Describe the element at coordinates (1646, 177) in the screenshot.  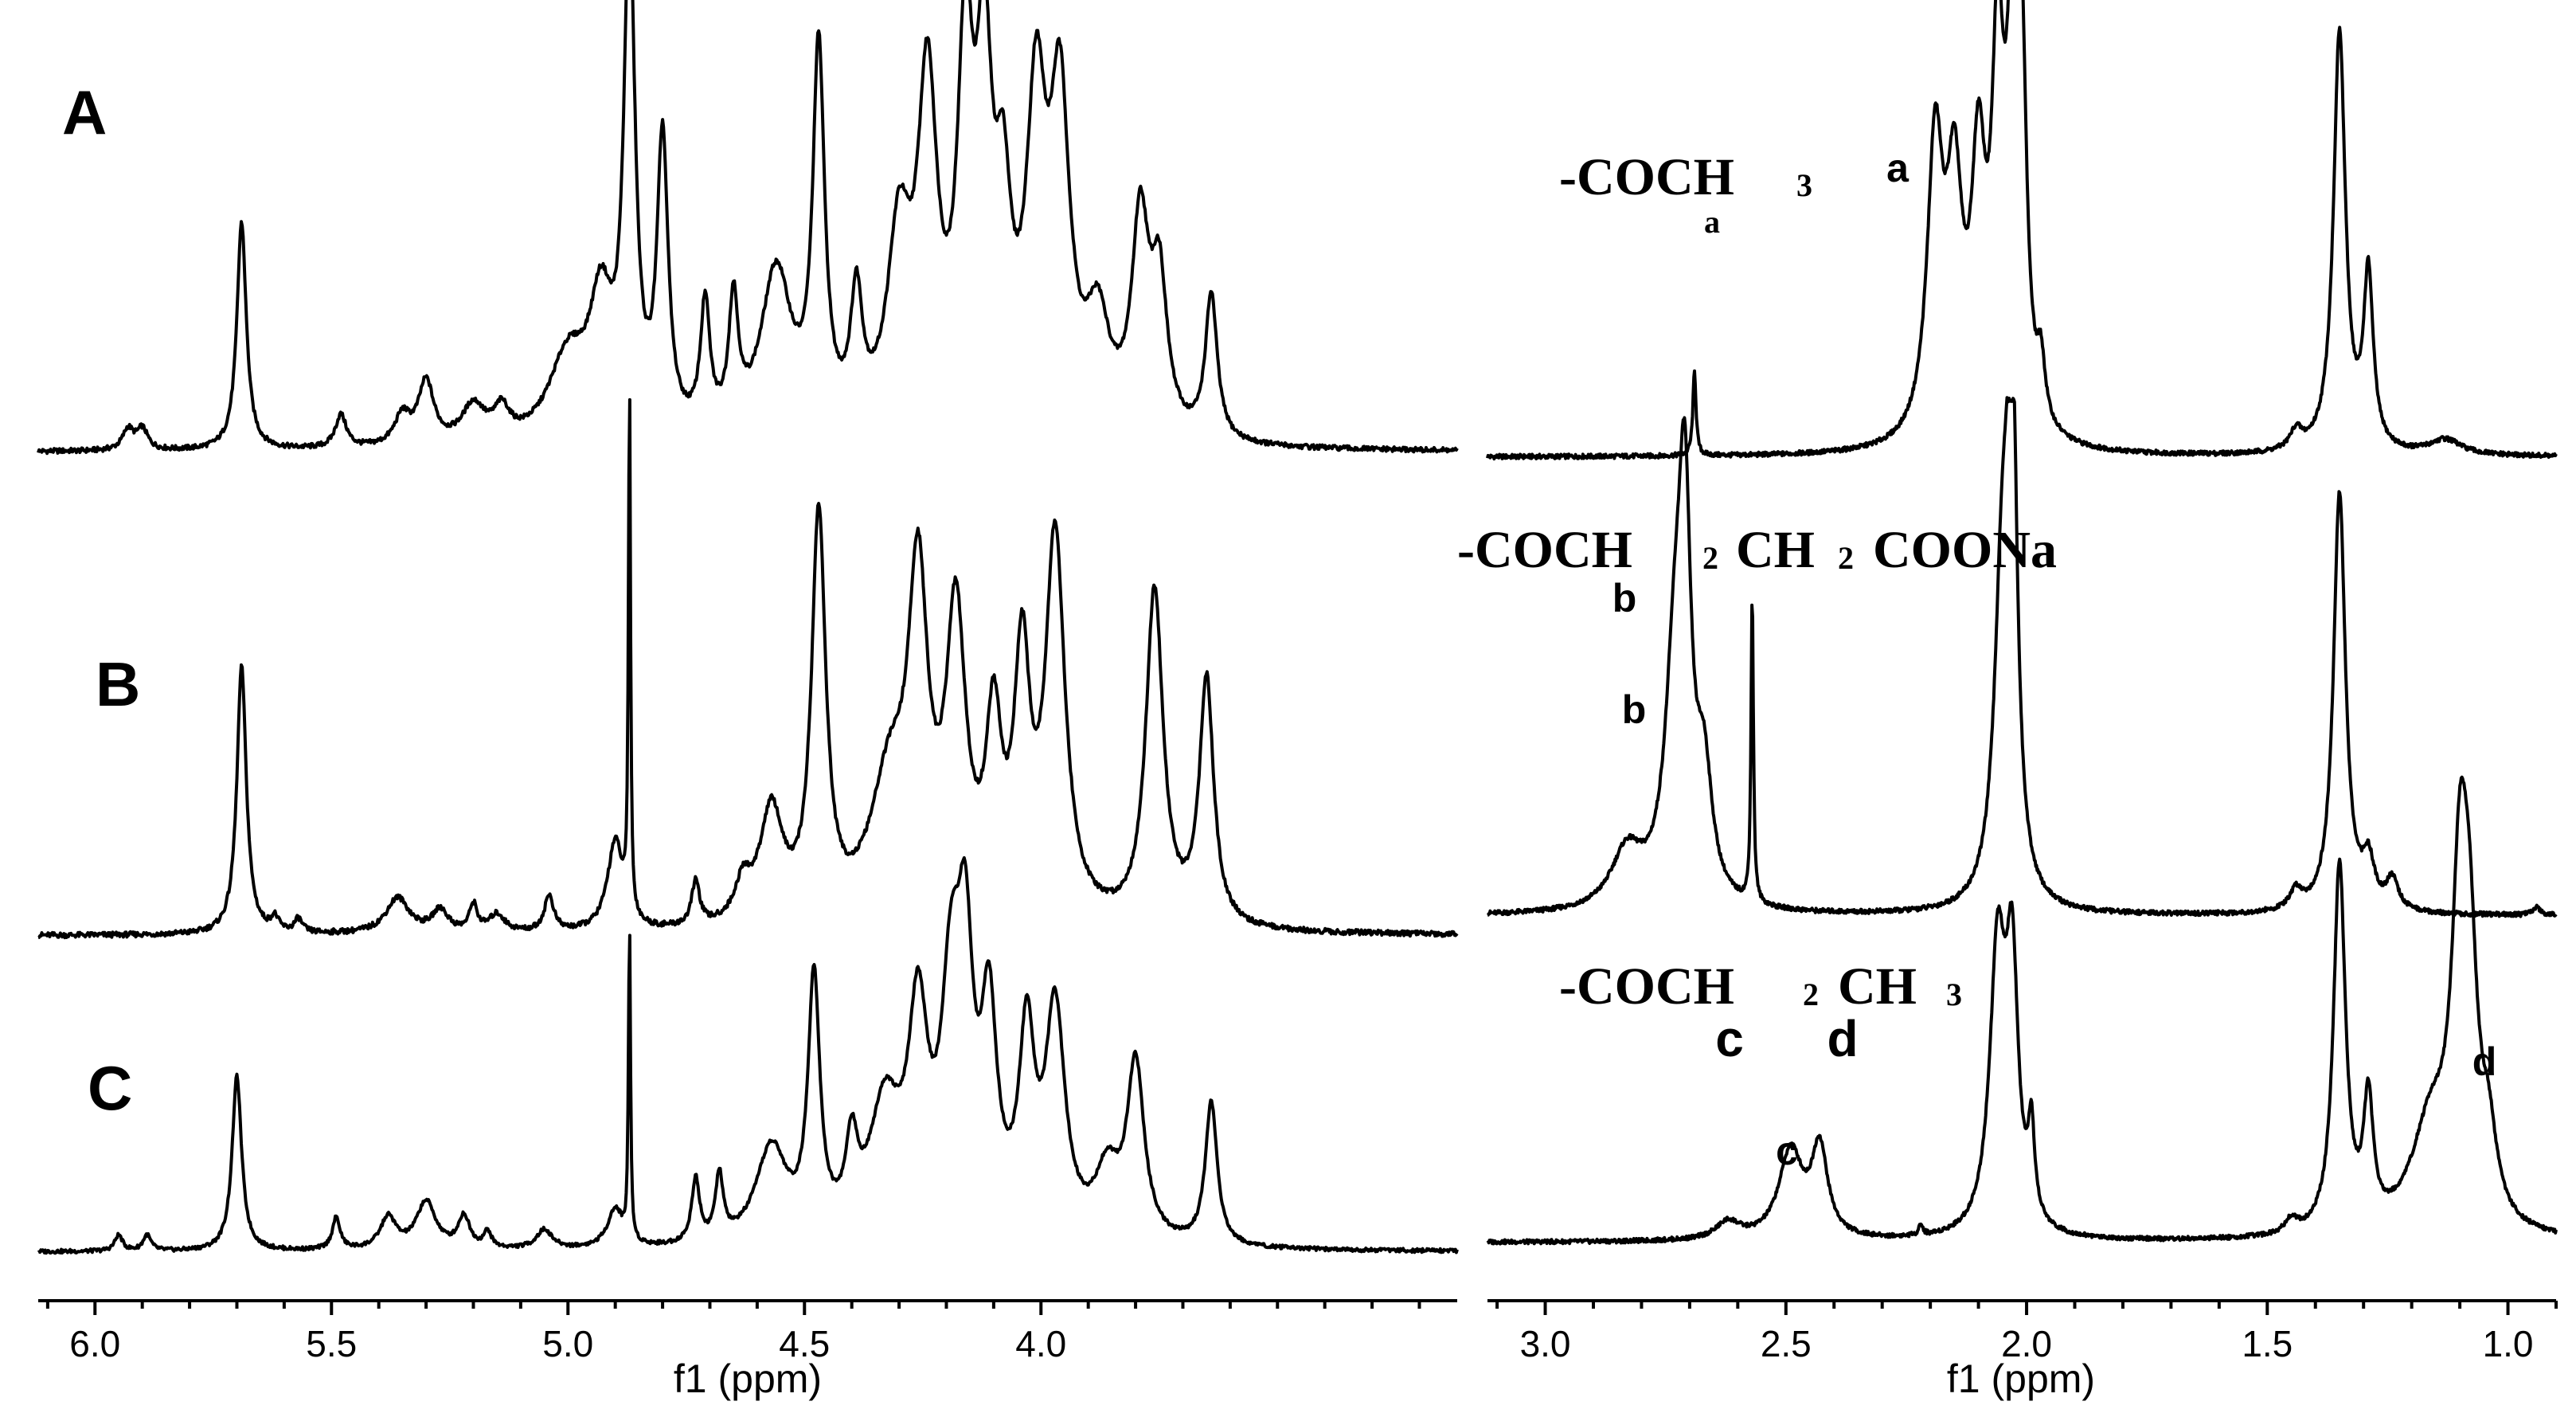
I see `formula-acetyl-main: -COCH` at that location.